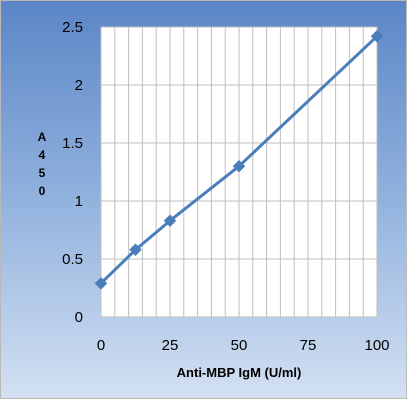  I want to click on x-tick-labels: 0 25 50 75 100, so click(243, 345).